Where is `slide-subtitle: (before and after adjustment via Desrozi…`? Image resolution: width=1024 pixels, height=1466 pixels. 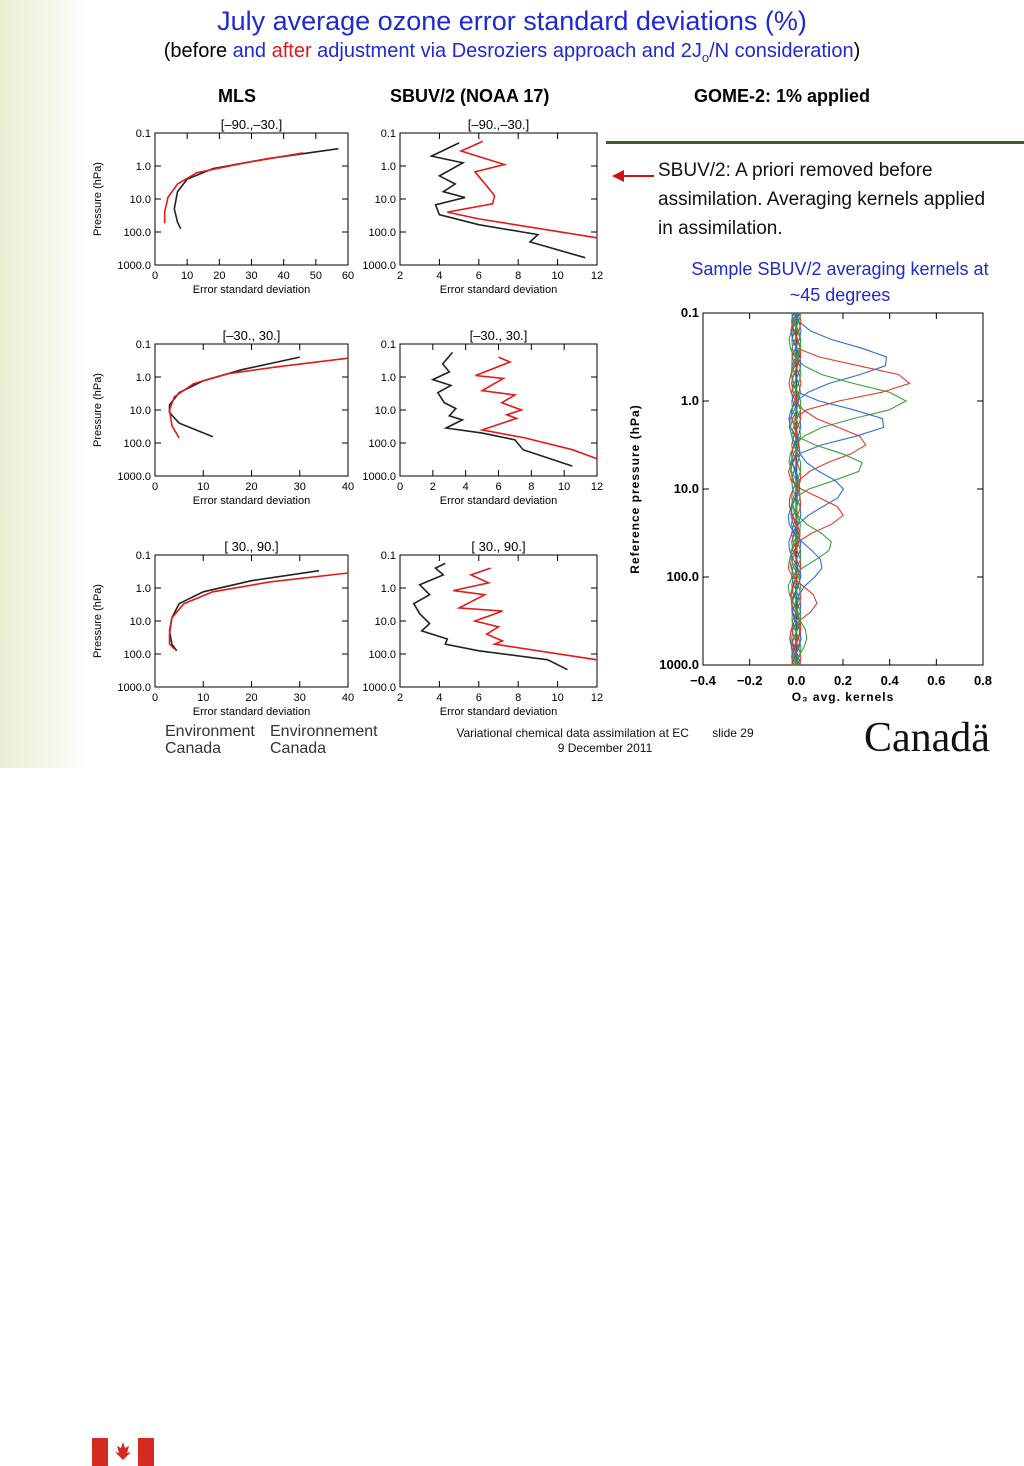
slide-subtitle: (before and after adjustment via Desrozi… is located at coordinates (512, 52).